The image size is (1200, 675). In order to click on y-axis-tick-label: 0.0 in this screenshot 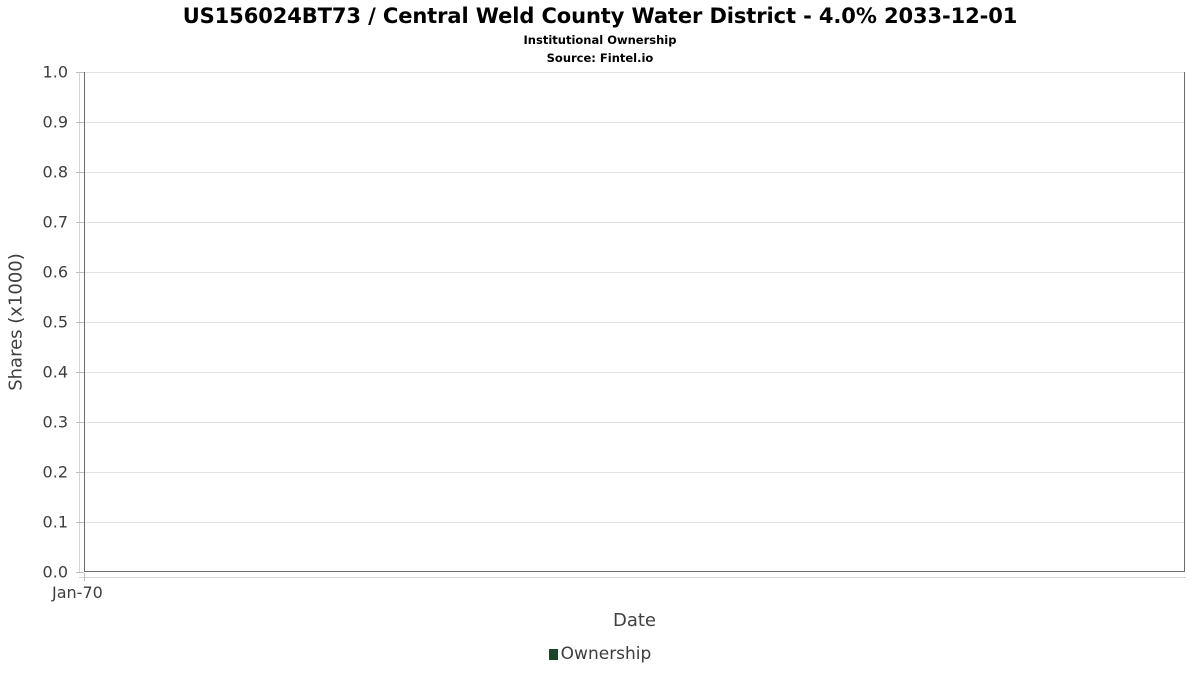, I will do `click(55, 572)`.